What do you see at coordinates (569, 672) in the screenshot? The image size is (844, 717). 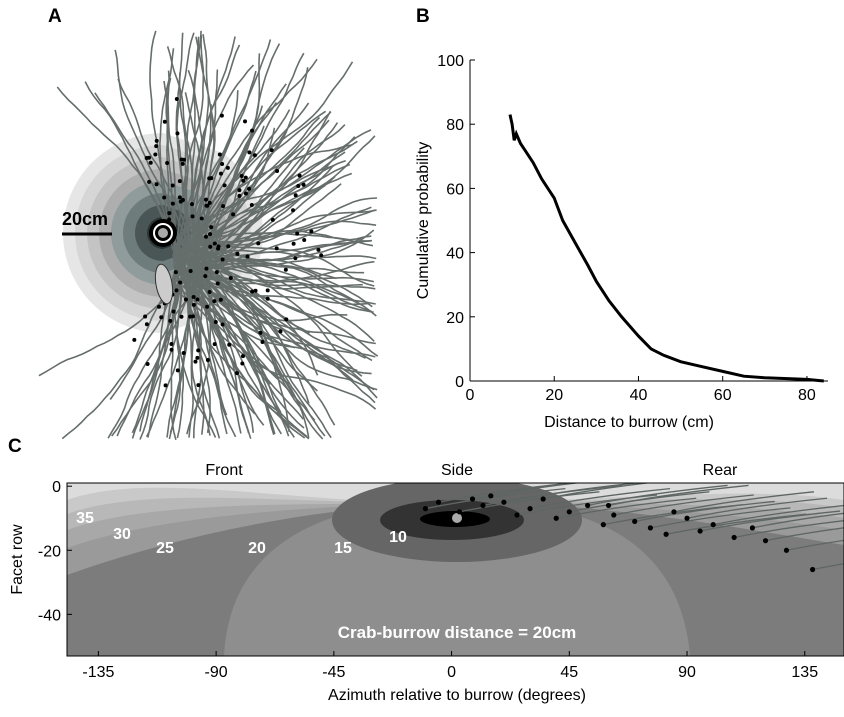 I see `x-tick-label: 45` at bounding box center [569, 672].